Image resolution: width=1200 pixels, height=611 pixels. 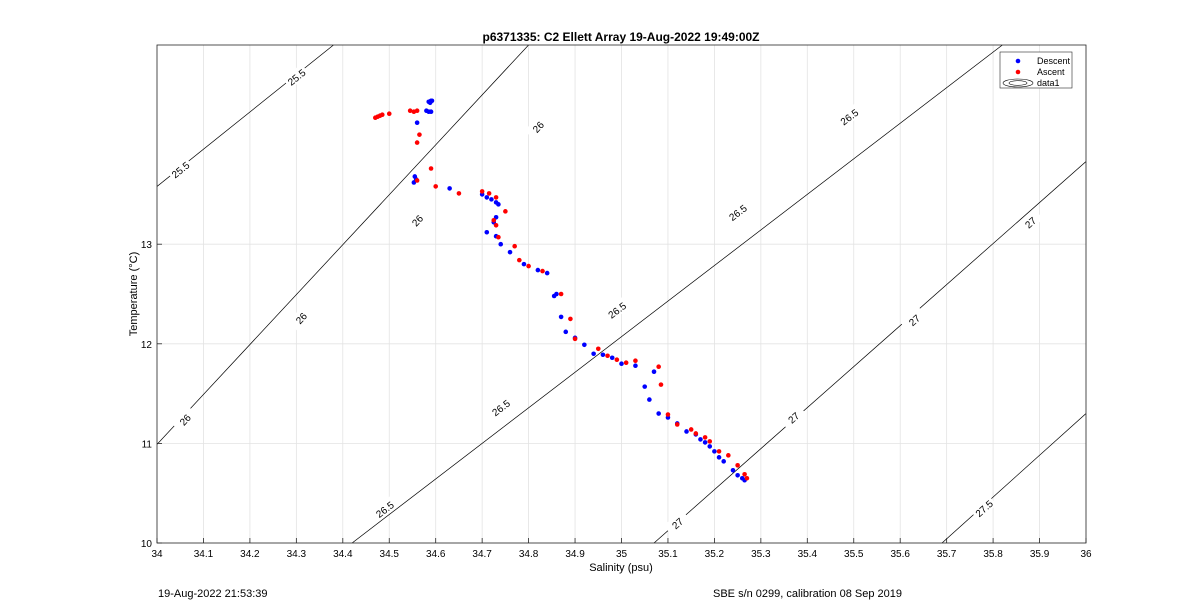 I want to click on x-tick-label: 35.2, so click(x=715, y=554).